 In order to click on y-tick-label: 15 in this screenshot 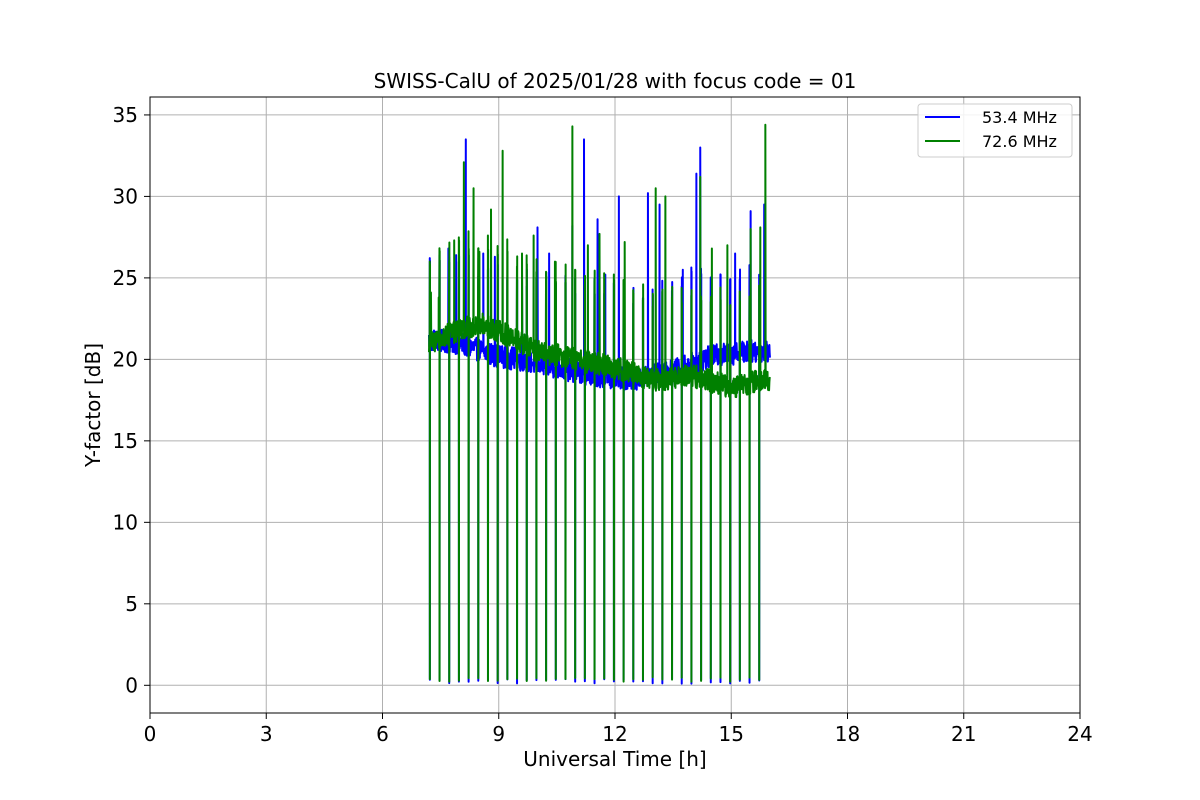, I will do `click(125, 441)`.